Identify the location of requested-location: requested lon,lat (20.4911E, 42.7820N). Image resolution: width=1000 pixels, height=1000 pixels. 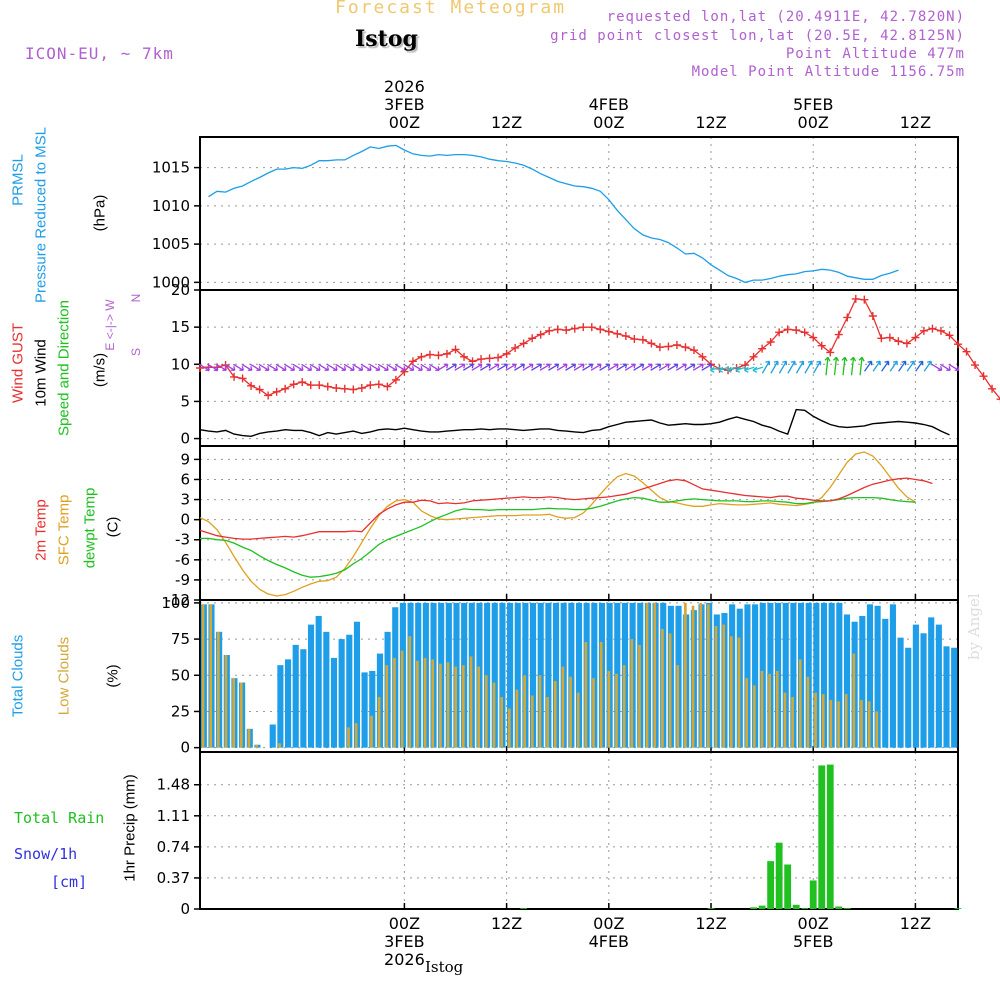
(785, 17).